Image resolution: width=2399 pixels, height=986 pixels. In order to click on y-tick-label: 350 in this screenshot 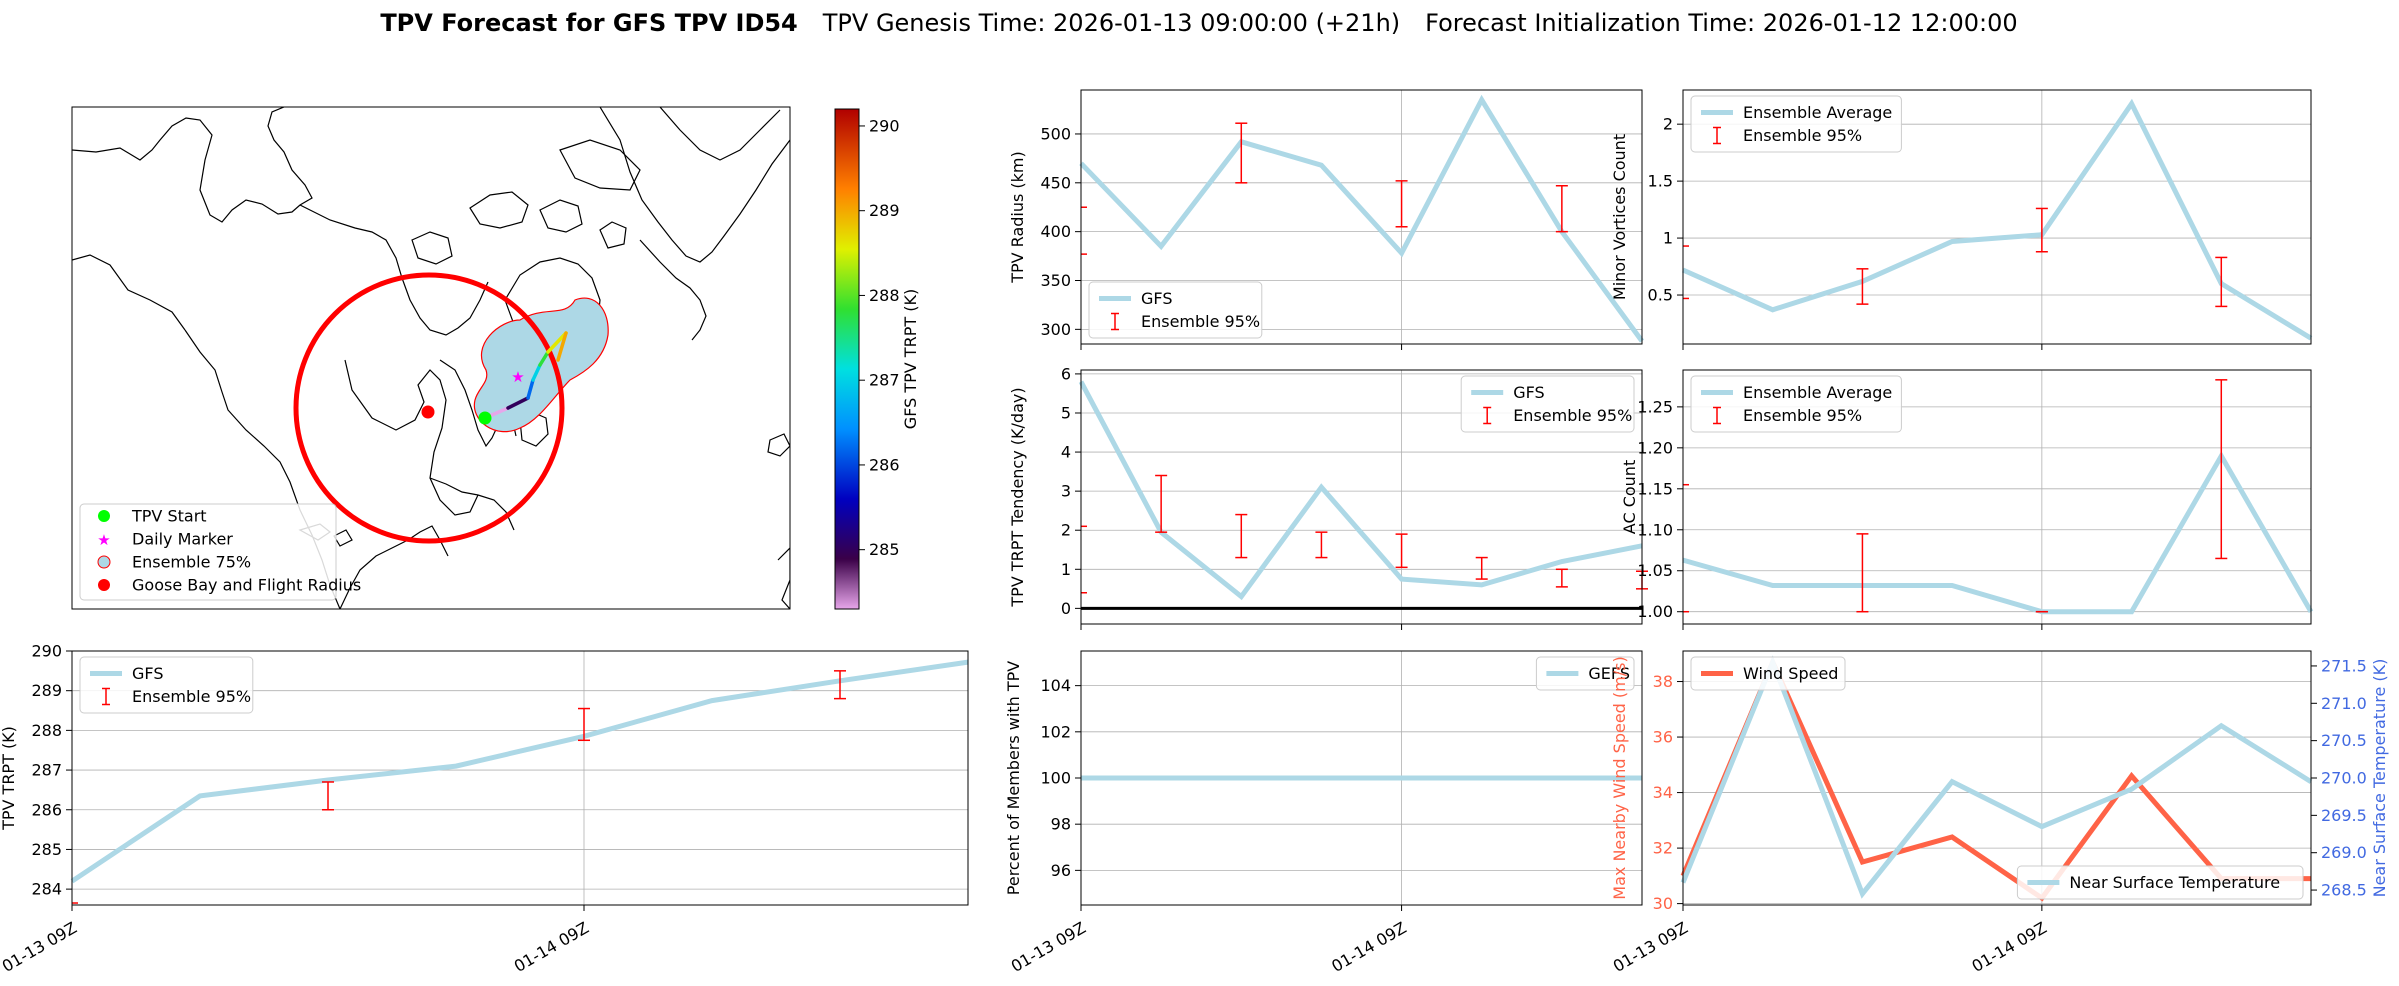, I will do `click(1055, 280)`.